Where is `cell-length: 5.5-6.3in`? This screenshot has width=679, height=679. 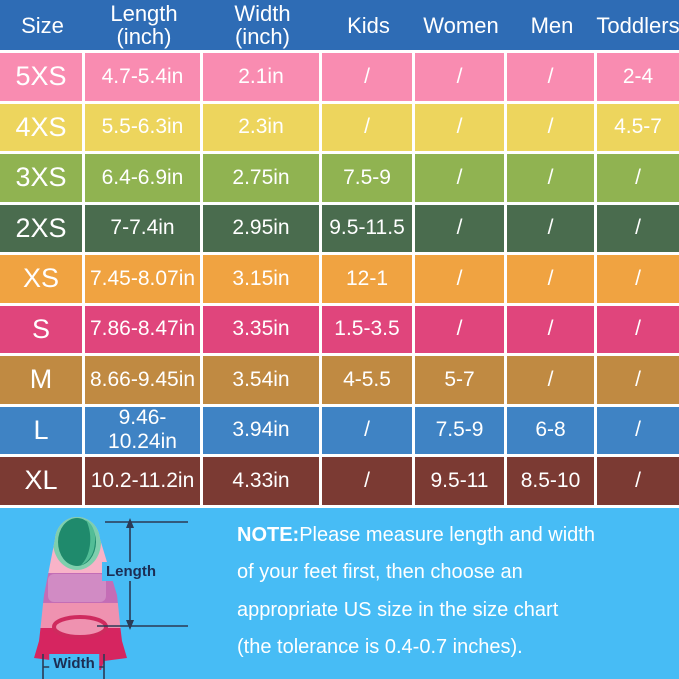
cell-length: 5.5-6.3in is located at coordinates (144, 127).